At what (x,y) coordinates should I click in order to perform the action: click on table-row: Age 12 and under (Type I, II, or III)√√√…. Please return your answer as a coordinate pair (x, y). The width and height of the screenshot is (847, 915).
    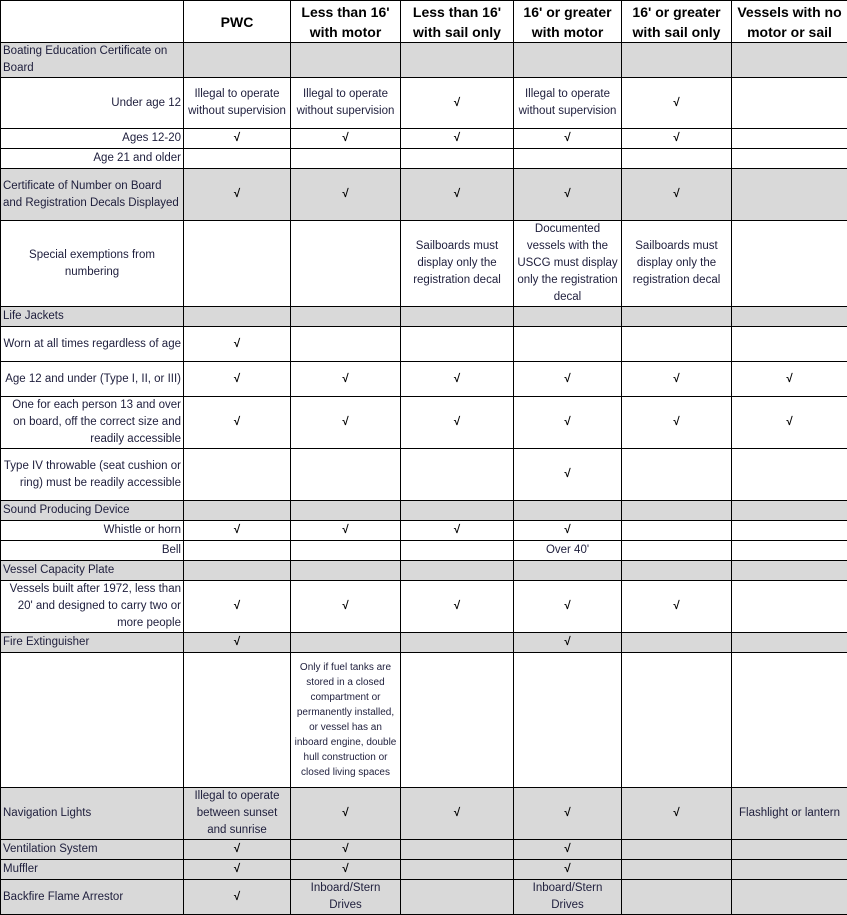
    Looking at the image, I should click on (424, 379).